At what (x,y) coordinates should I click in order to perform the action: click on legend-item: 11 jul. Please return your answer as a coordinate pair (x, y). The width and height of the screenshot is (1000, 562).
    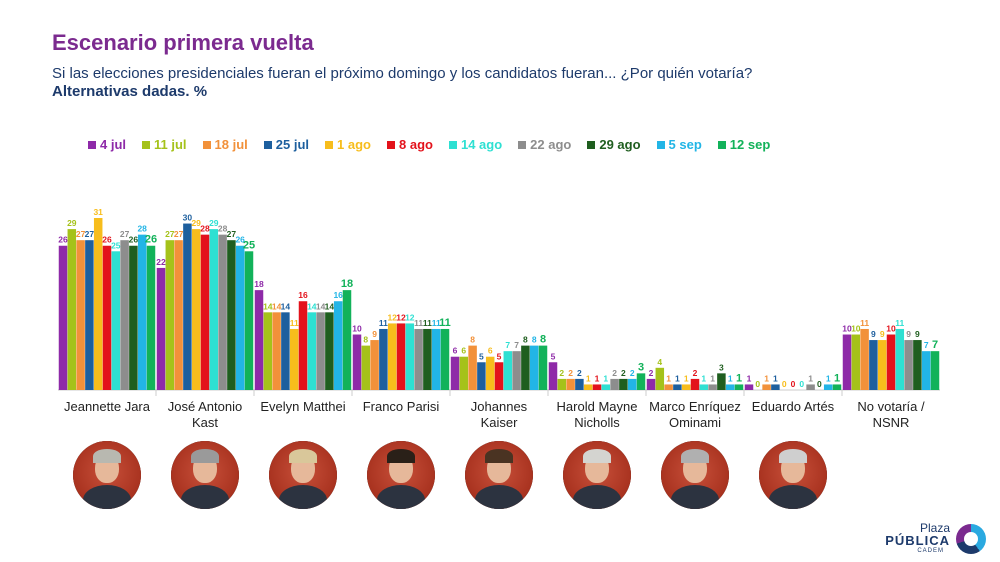
    Looking at the image, I should click on (164, 144).